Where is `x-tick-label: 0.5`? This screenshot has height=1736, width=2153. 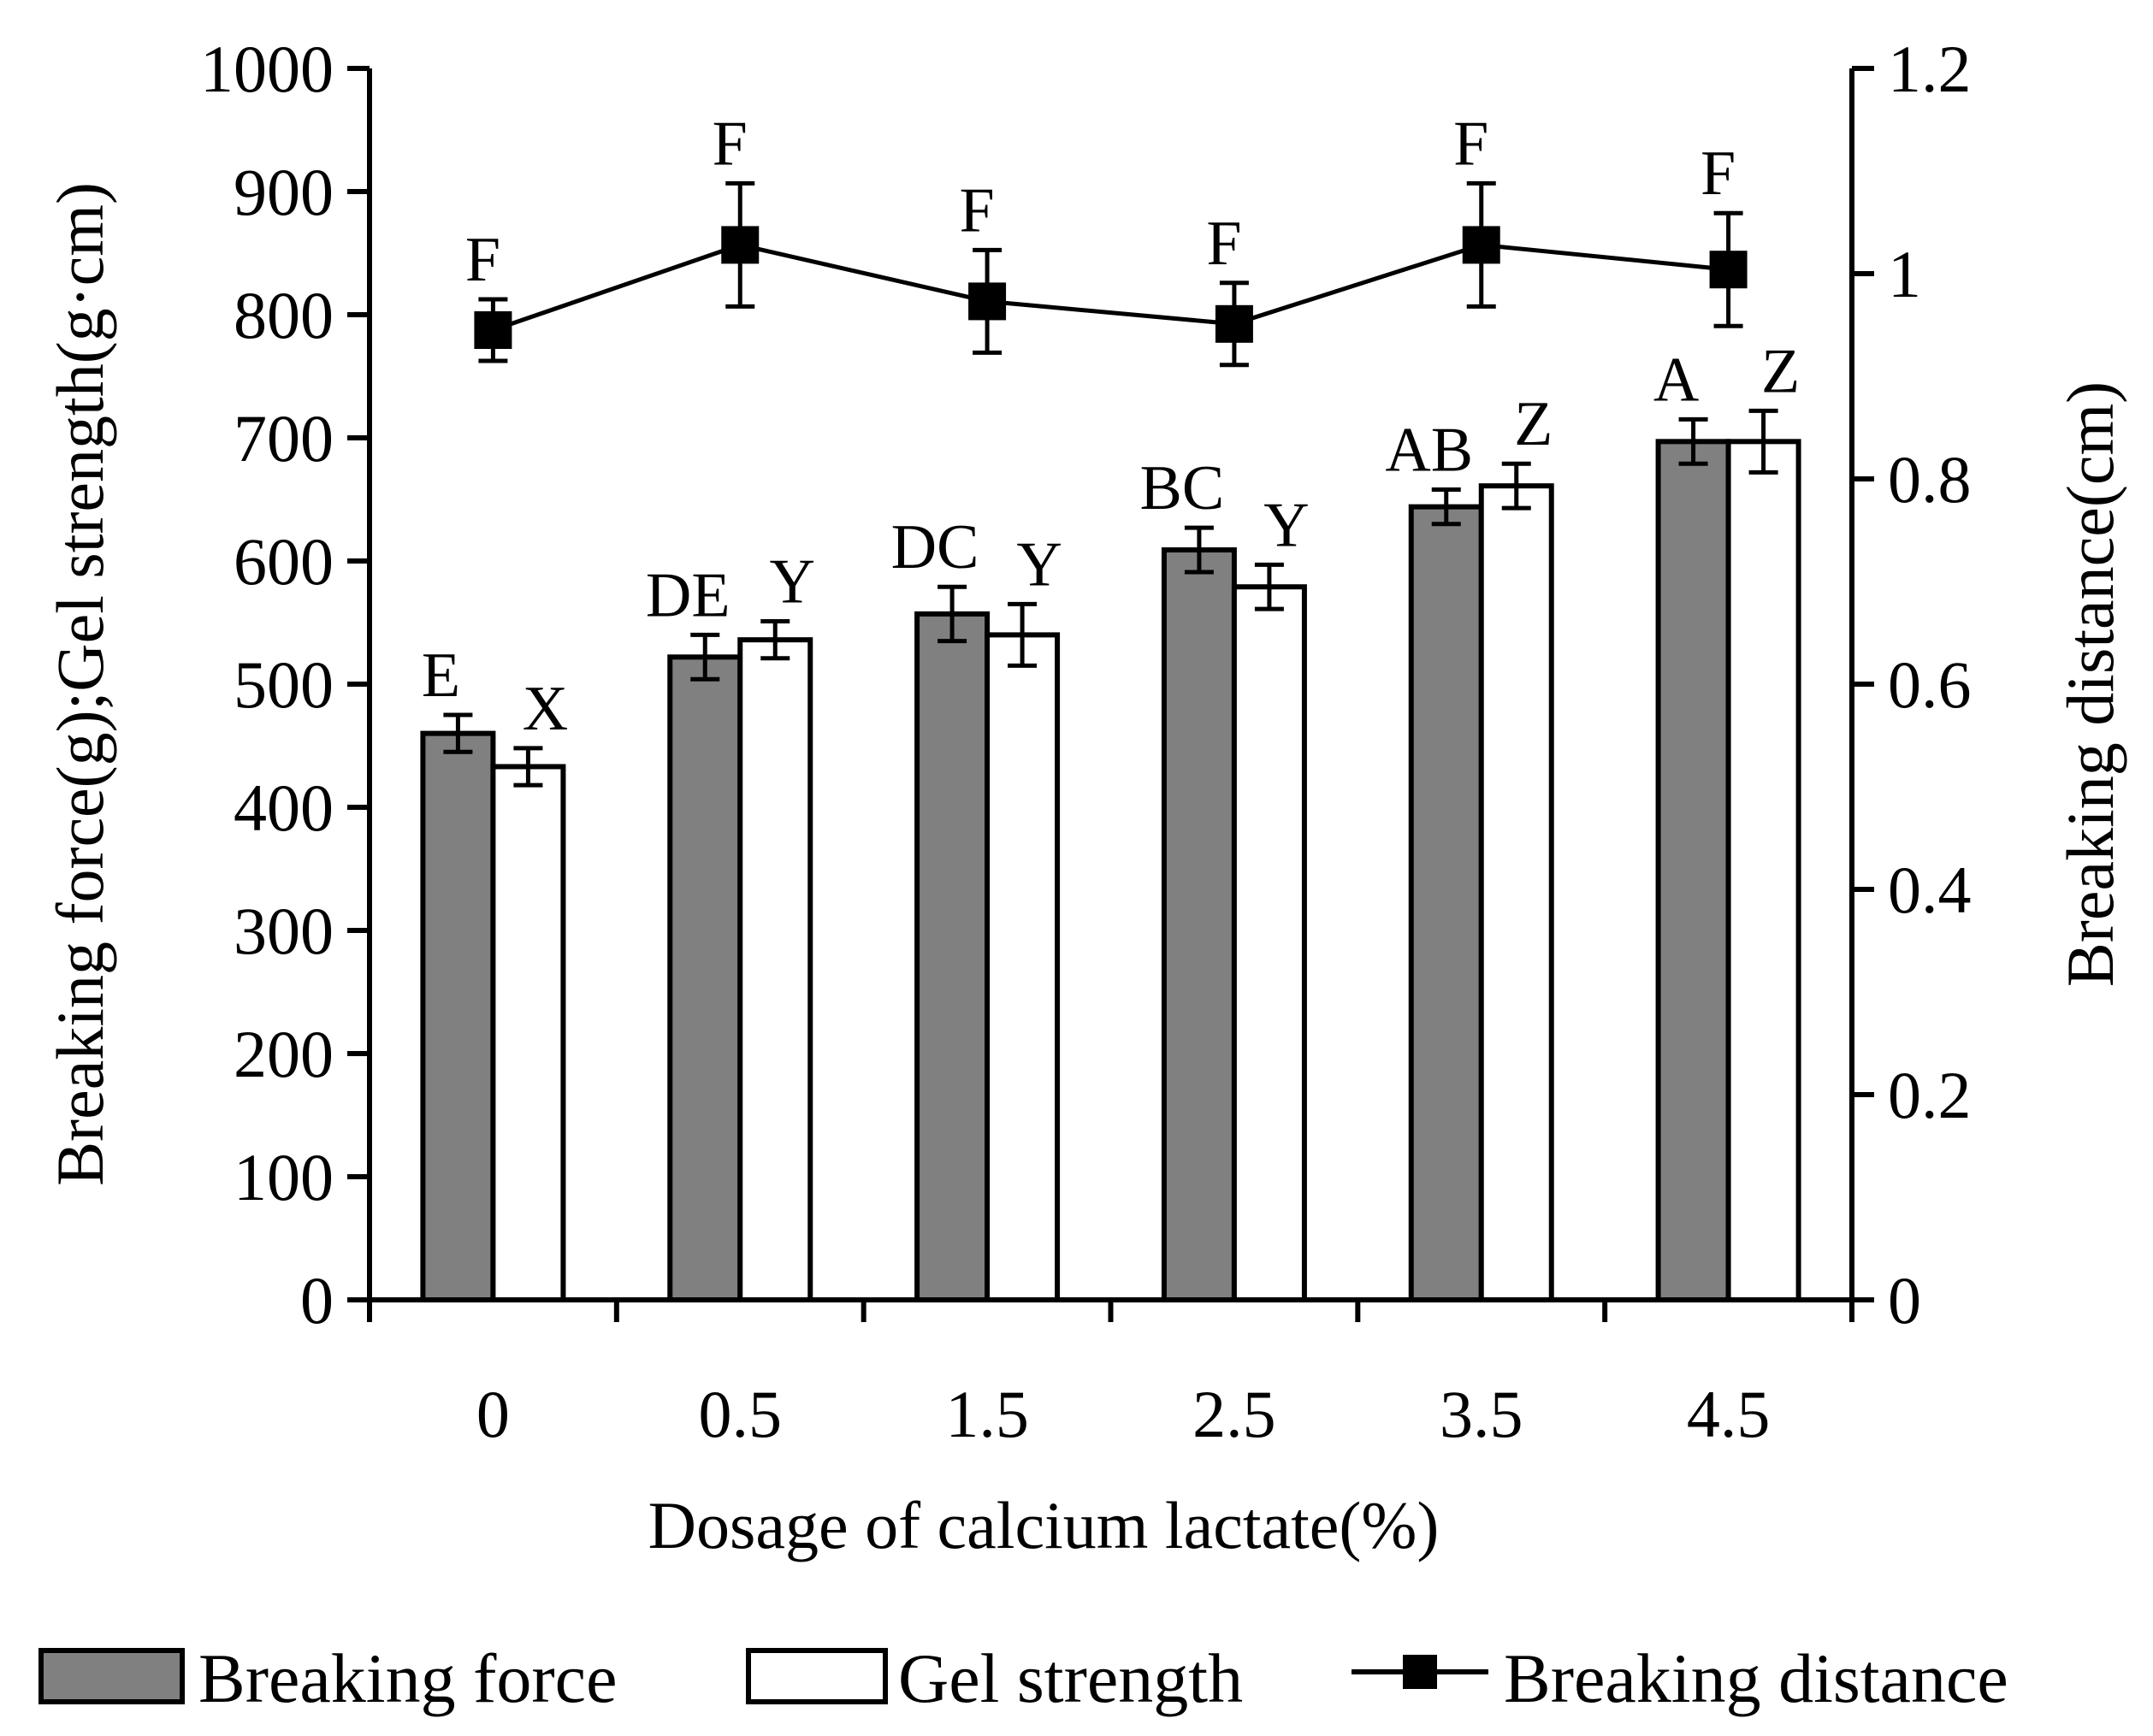 x-tick-label: 0.5 is located at coordinates (741, 1414).